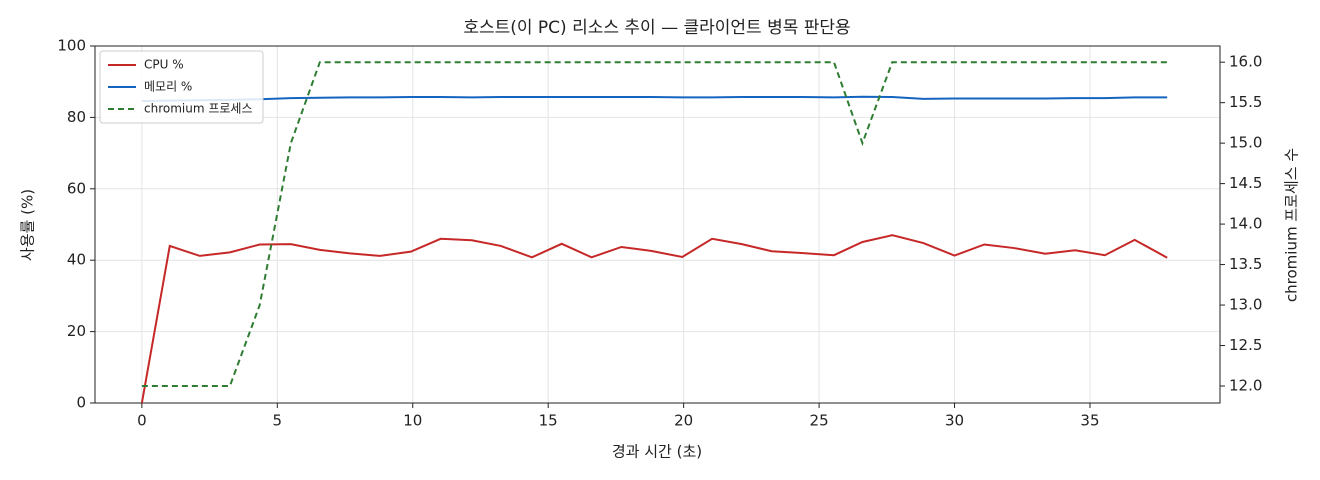 The width and height of the screenshot is (1320, 480). What do you see at coordinates (412, 421) in the screenshot?
I see `x-tick-label: 10` at bounding box center [412, 421].